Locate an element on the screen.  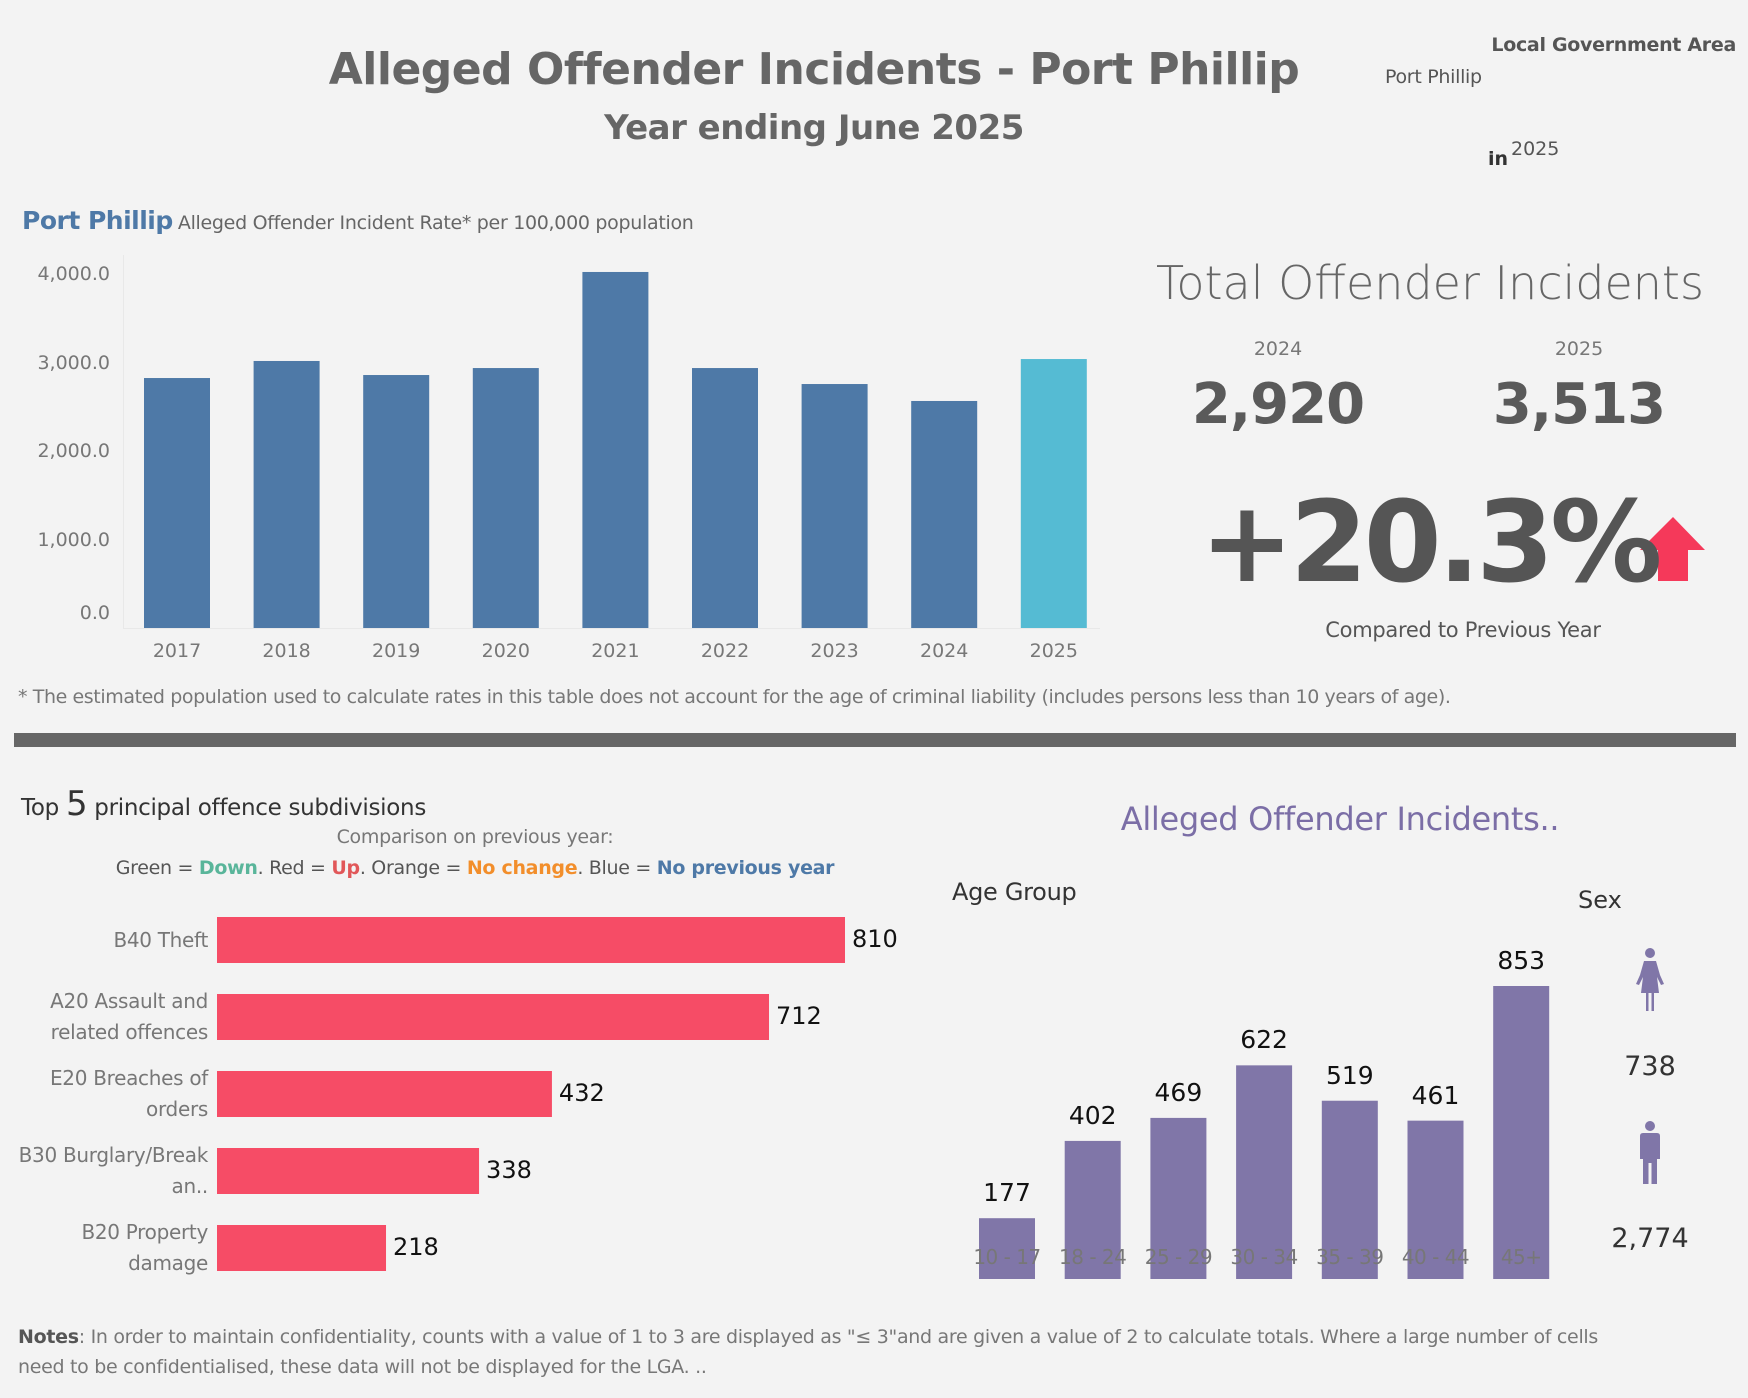
age-x-tick: 40 - 44 is located at coordinates (1435, 1257).